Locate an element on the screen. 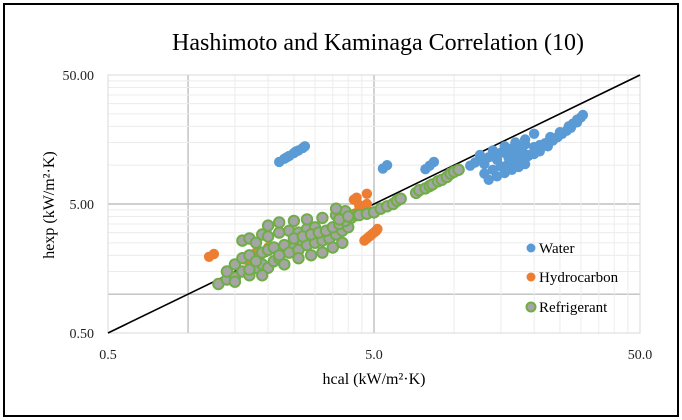 This screenshot has width=682, height=420. legend-item-water: Water is located at coordinates (550, 249).